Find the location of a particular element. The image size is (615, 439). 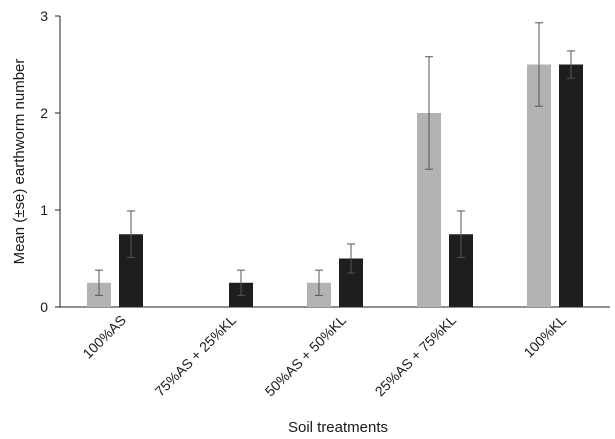

x-axis-title: Soil treatments is located at coordinates (338, 427).